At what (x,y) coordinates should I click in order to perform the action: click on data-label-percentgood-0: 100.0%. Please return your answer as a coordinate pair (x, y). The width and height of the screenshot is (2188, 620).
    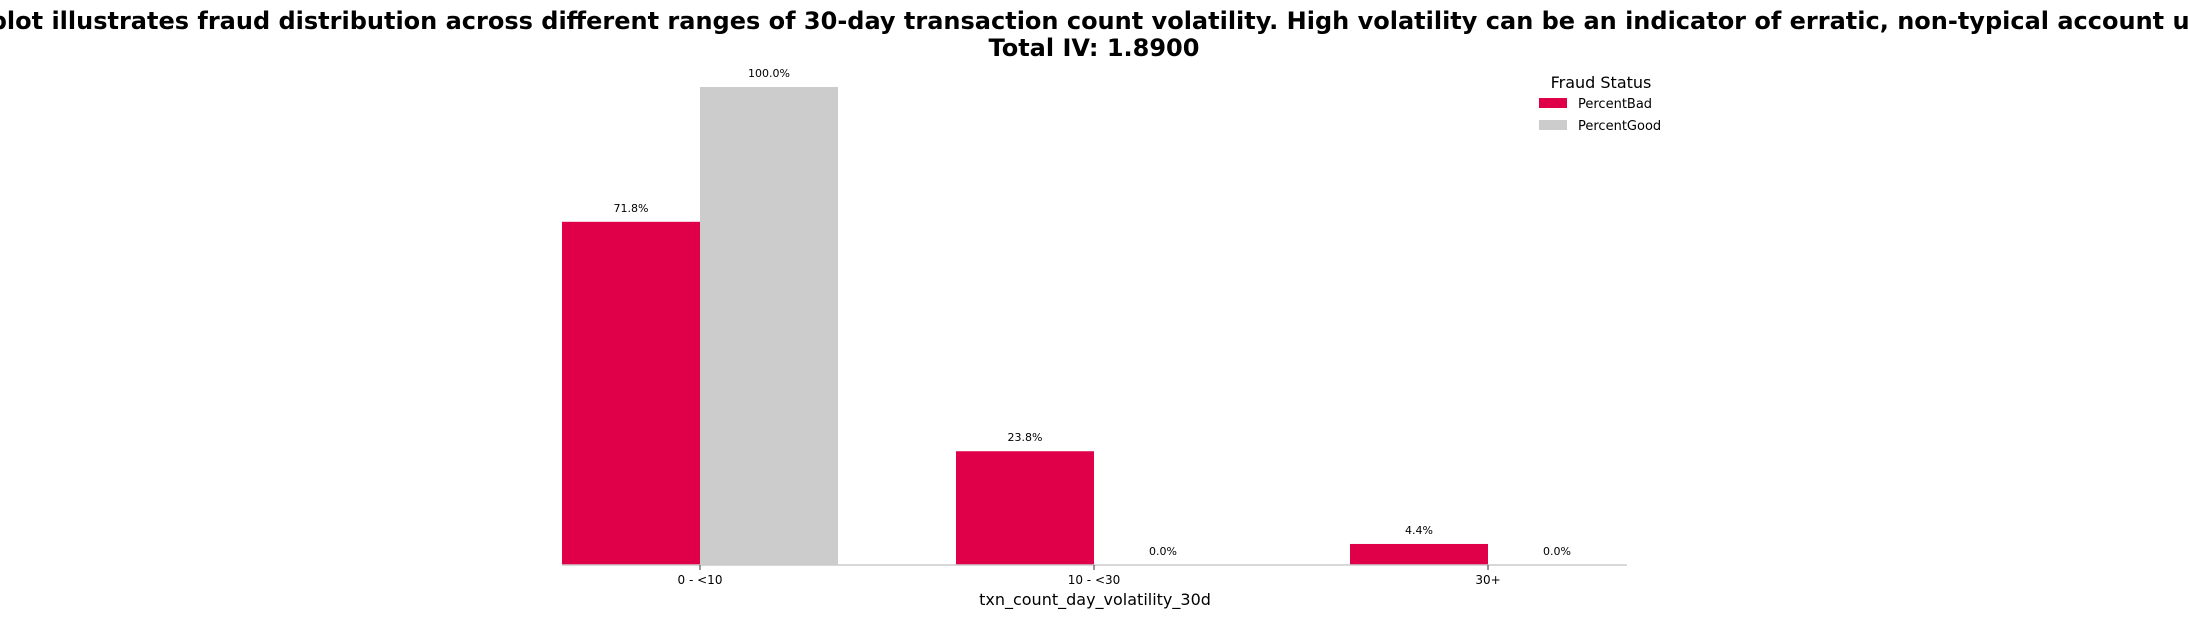
    Looking at the image, I should click on (769, 73).